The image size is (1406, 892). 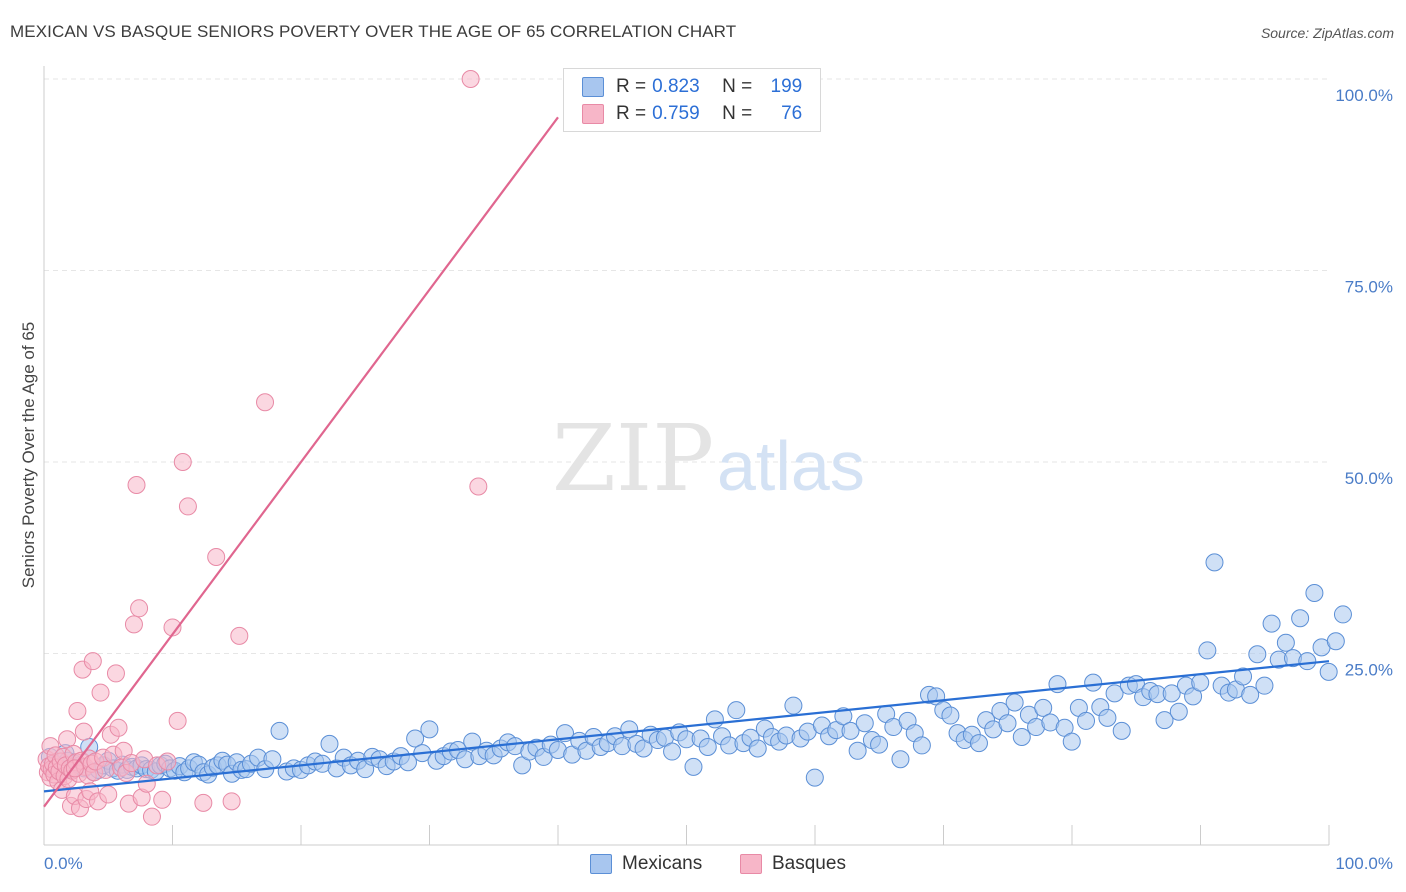 I want to click on bottom-legend-label-mexicans: Mexicans, so click(x=662, y=863).